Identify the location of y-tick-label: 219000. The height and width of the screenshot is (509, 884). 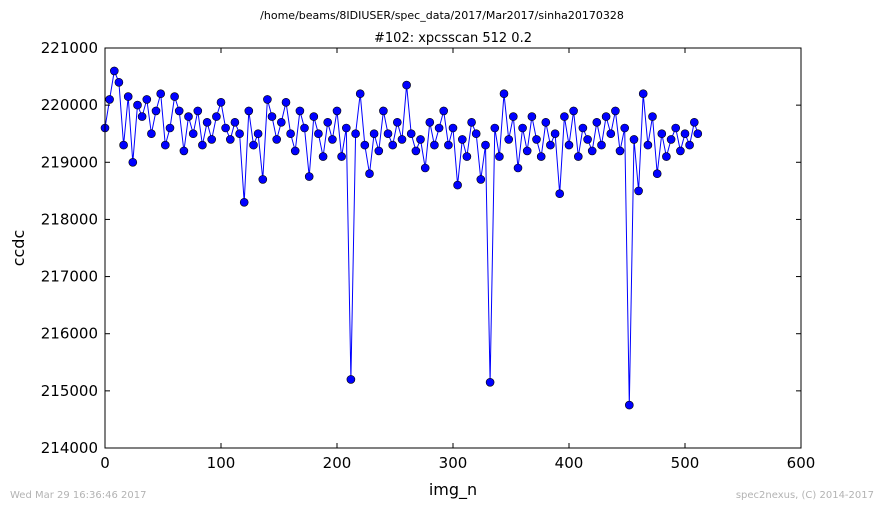
(69, 162).